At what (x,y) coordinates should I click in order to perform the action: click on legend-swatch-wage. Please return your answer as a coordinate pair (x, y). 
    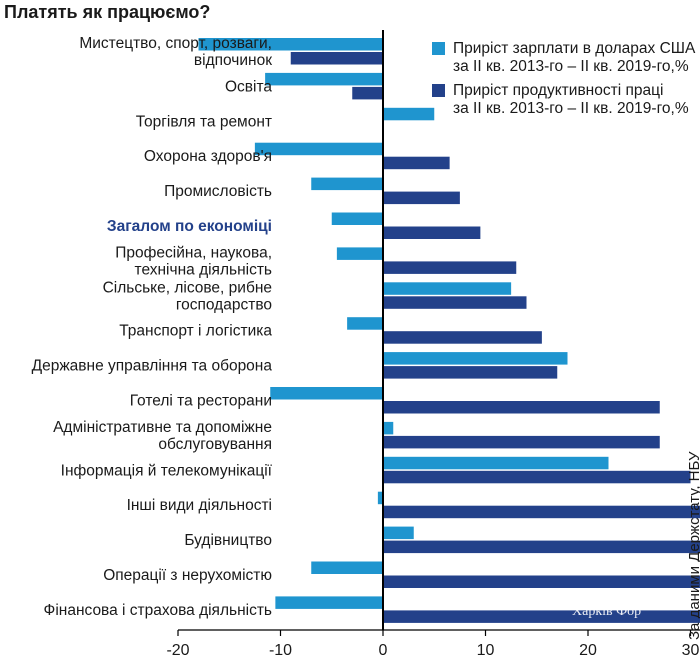
    Looking at the image, I should click on (438, 48).